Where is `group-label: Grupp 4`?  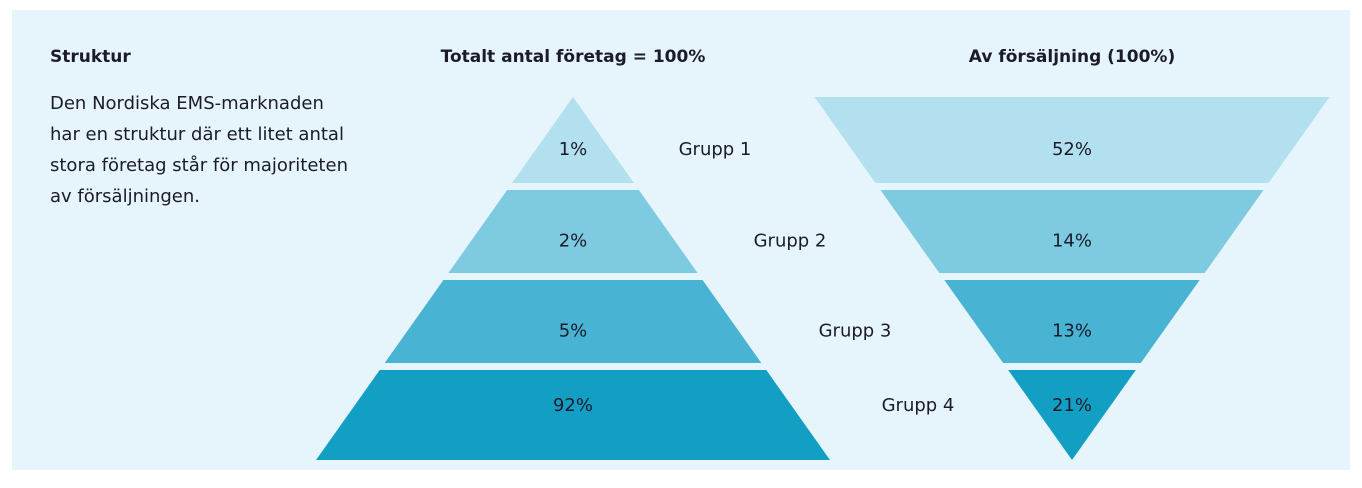 group-label: Grupp 4 is located at coordinates (918, 405).